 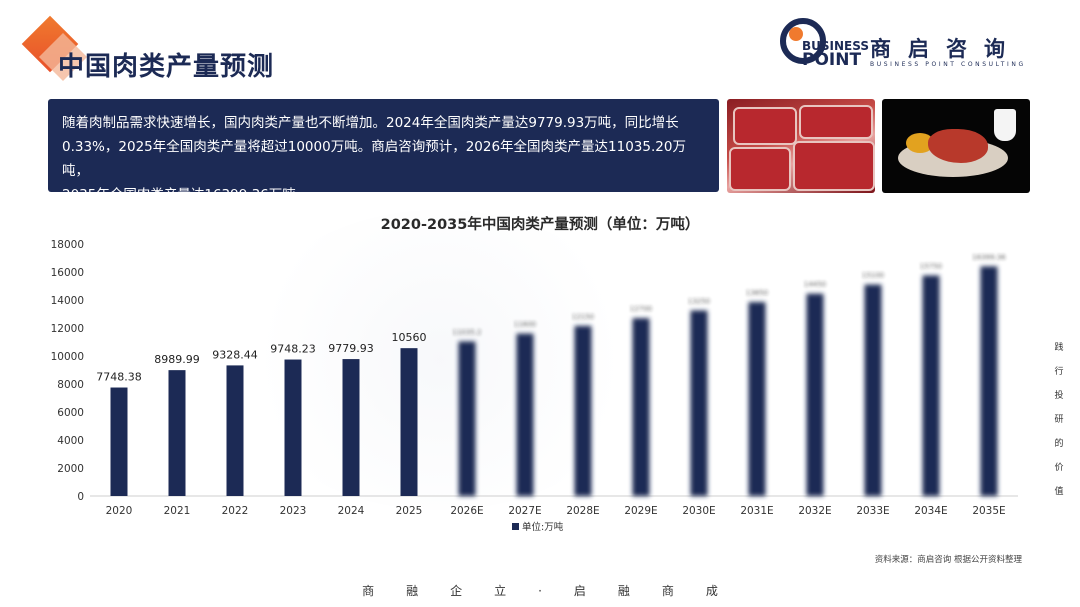 What do you see at coordinates (80, 497) in the screenshot?
I see `y-tick-label: 0` at bounding box center [80, 497].